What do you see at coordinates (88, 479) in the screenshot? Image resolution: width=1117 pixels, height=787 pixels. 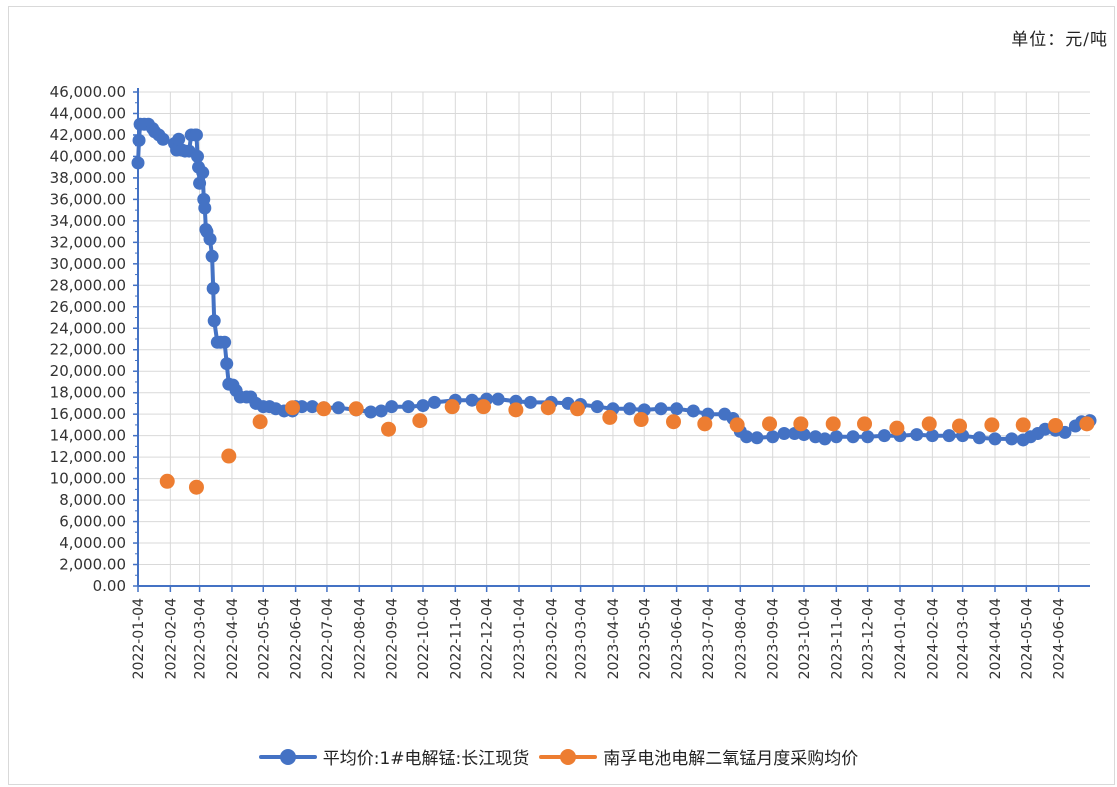 I see `y-tick-label: 10,000.00` at bounding box center [88, 479].